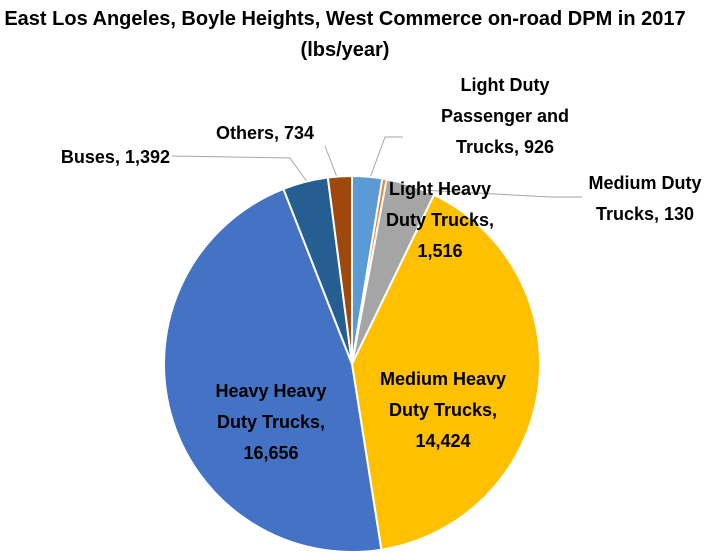  Describe the element at coordinates (440, 251) in the screenshot. I see `label-value: 1,516` at that location.